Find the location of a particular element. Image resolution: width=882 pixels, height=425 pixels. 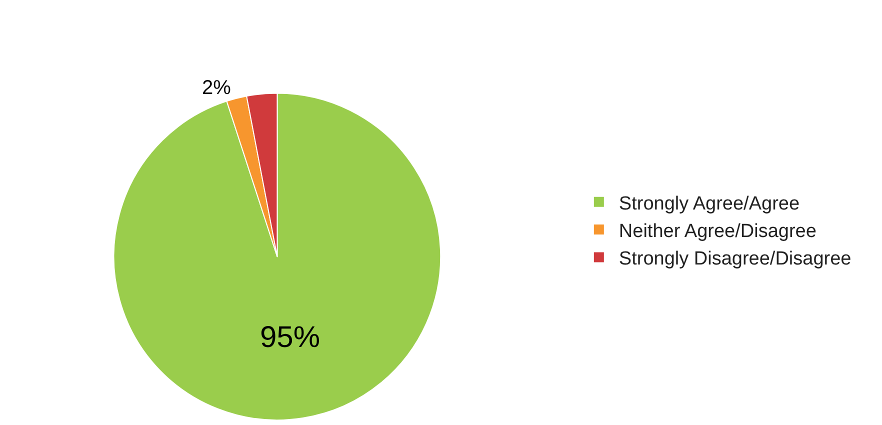

legend-label: Strongly Agree/Agree is located at coordinates (709, 203).